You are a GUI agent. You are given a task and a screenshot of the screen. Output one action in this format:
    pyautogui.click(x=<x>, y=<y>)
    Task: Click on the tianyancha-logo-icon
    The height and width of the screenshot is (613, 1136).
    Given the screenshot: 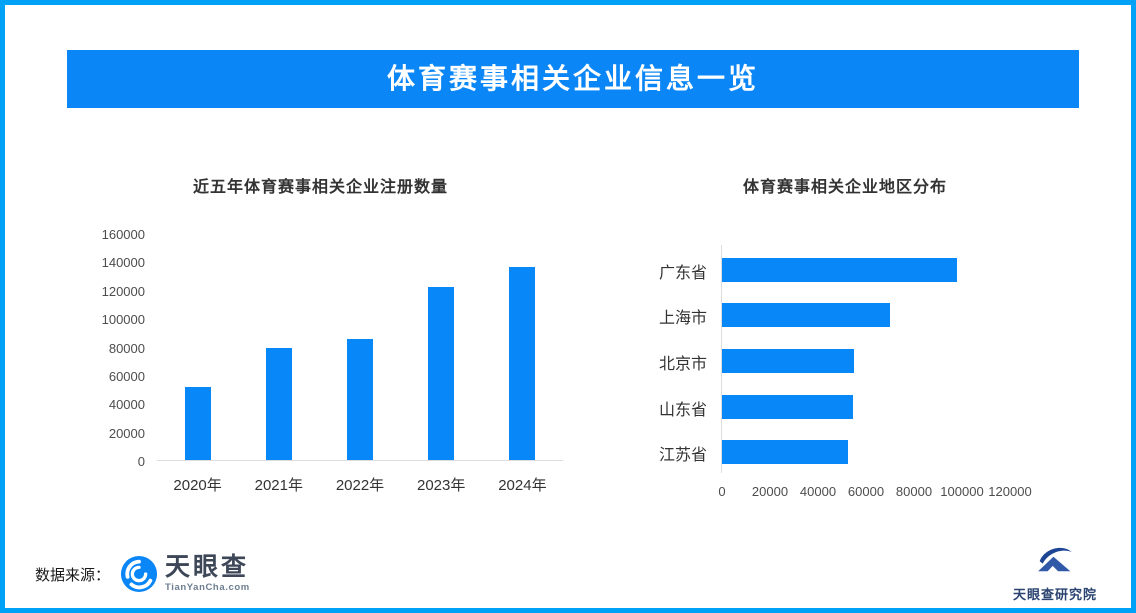 What is the action you would take?
    pyautogui.click(x=139, y=574)
    